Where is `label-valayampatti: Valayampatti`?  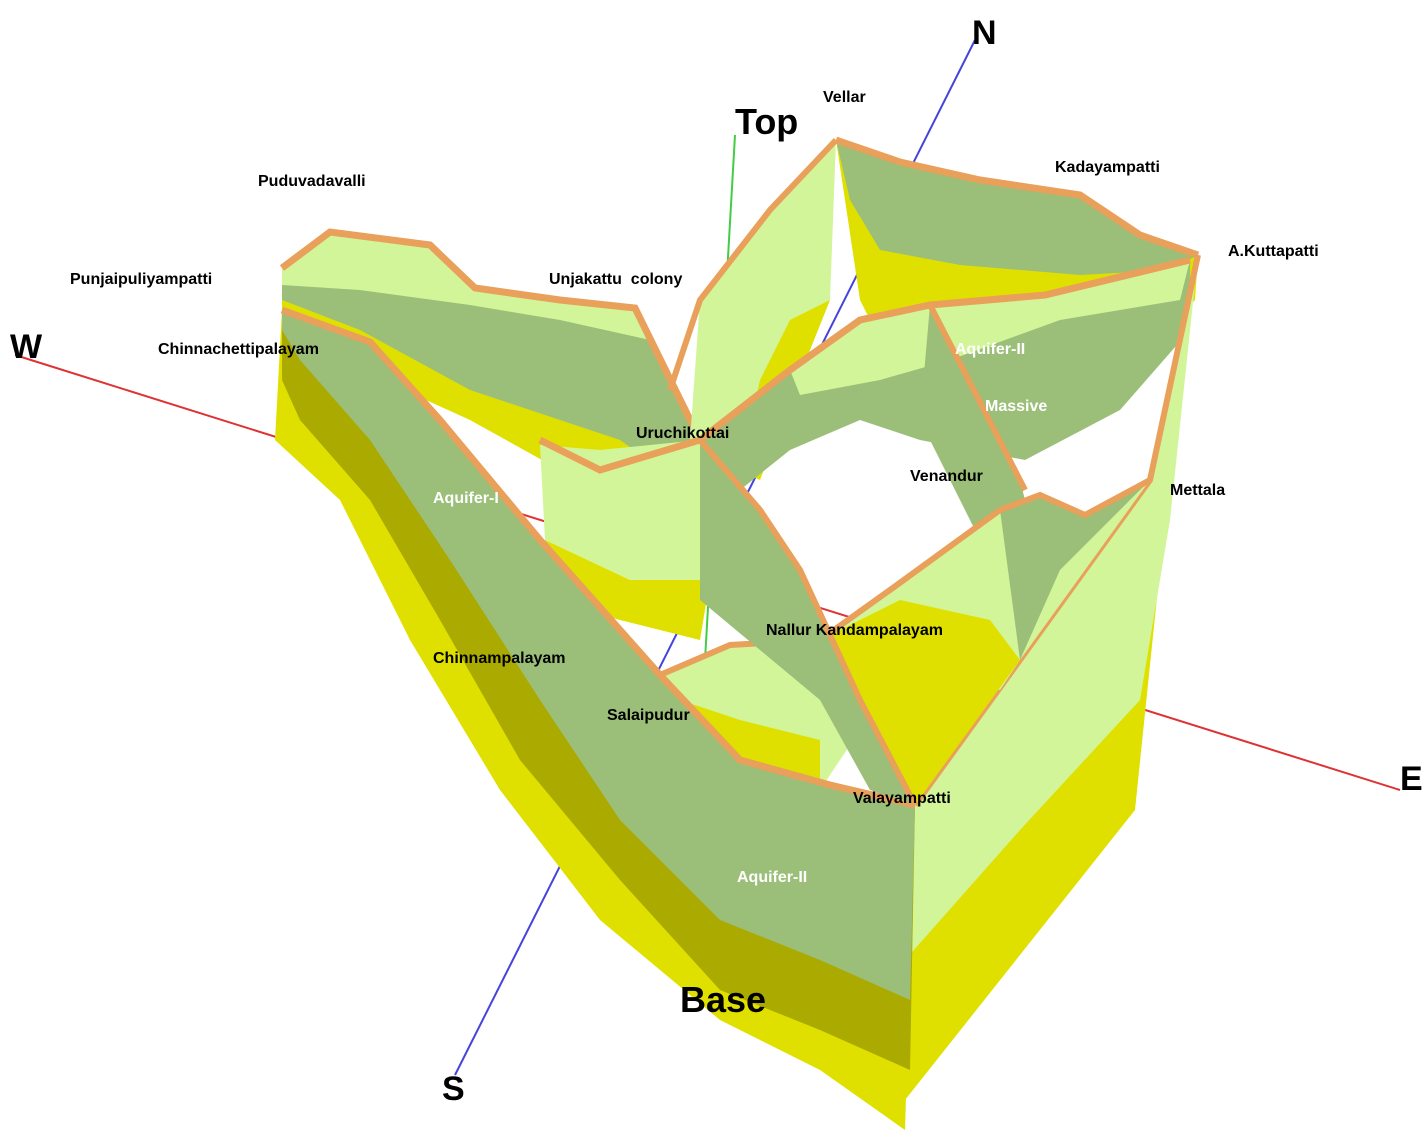 label-valayampatti: Valayampatti is located at coordinates (902, 798).